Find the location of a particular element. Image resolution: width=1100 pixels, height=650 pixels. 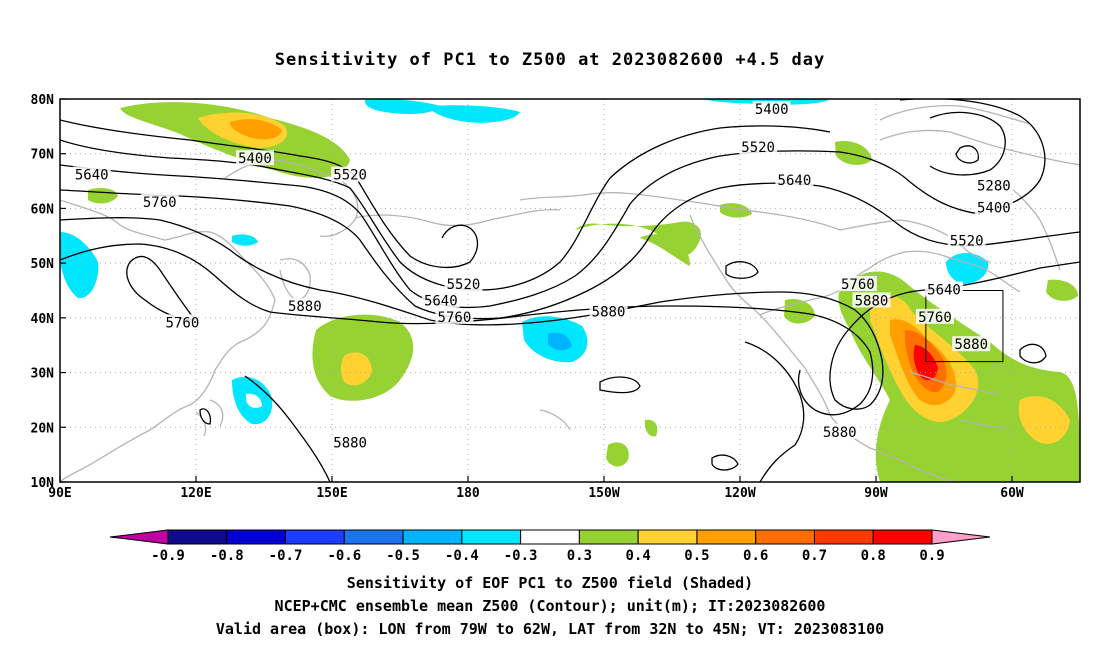

colorbar-label: 0.3 is located at coordinates (579, 556).